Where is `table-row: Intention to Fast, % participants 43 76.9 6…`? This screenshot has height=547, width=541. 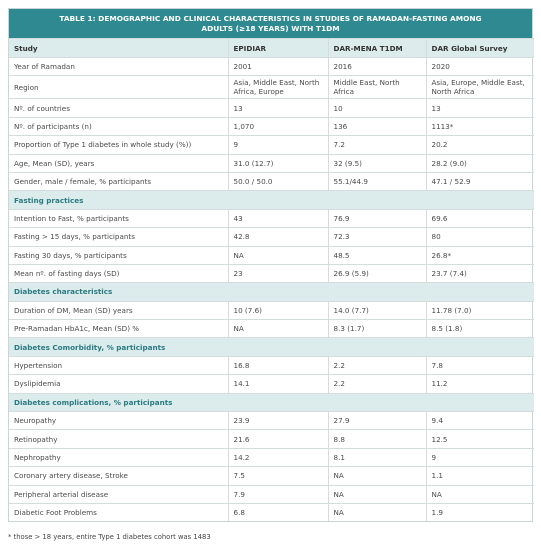
table-row: Intention to Fast, % participants 43 76.9 6… is located at coordinates (271, 218).